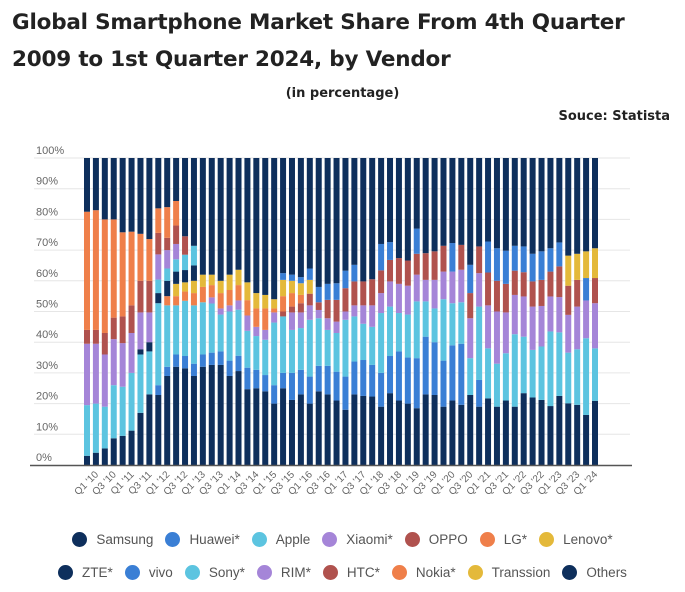 This screenshot has height=592, width=685. Describe the element at coordinates (293, 539) in the screenshot. I see `legend-label: Apple` at that location.